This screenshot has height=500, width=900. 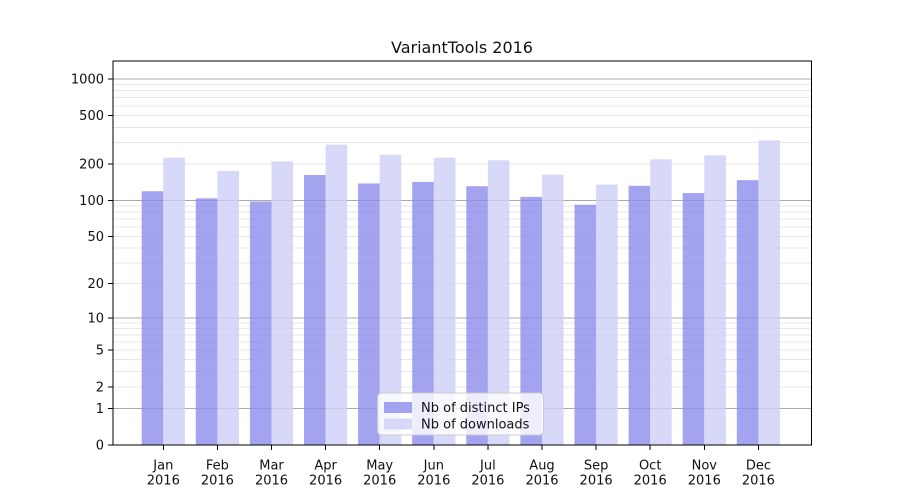 I want to click on legend-box, so click(x=460, y=414).